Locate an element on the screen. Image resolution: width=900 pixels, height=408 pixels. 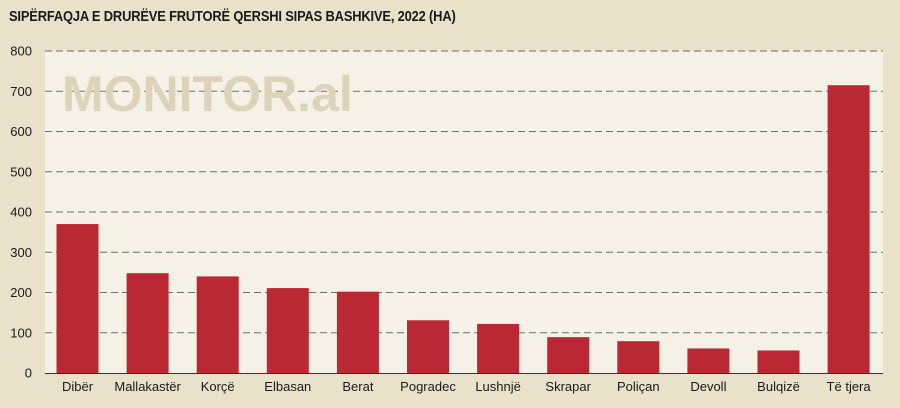
y-tick-label: 0 is located at coordinates (28, 373).